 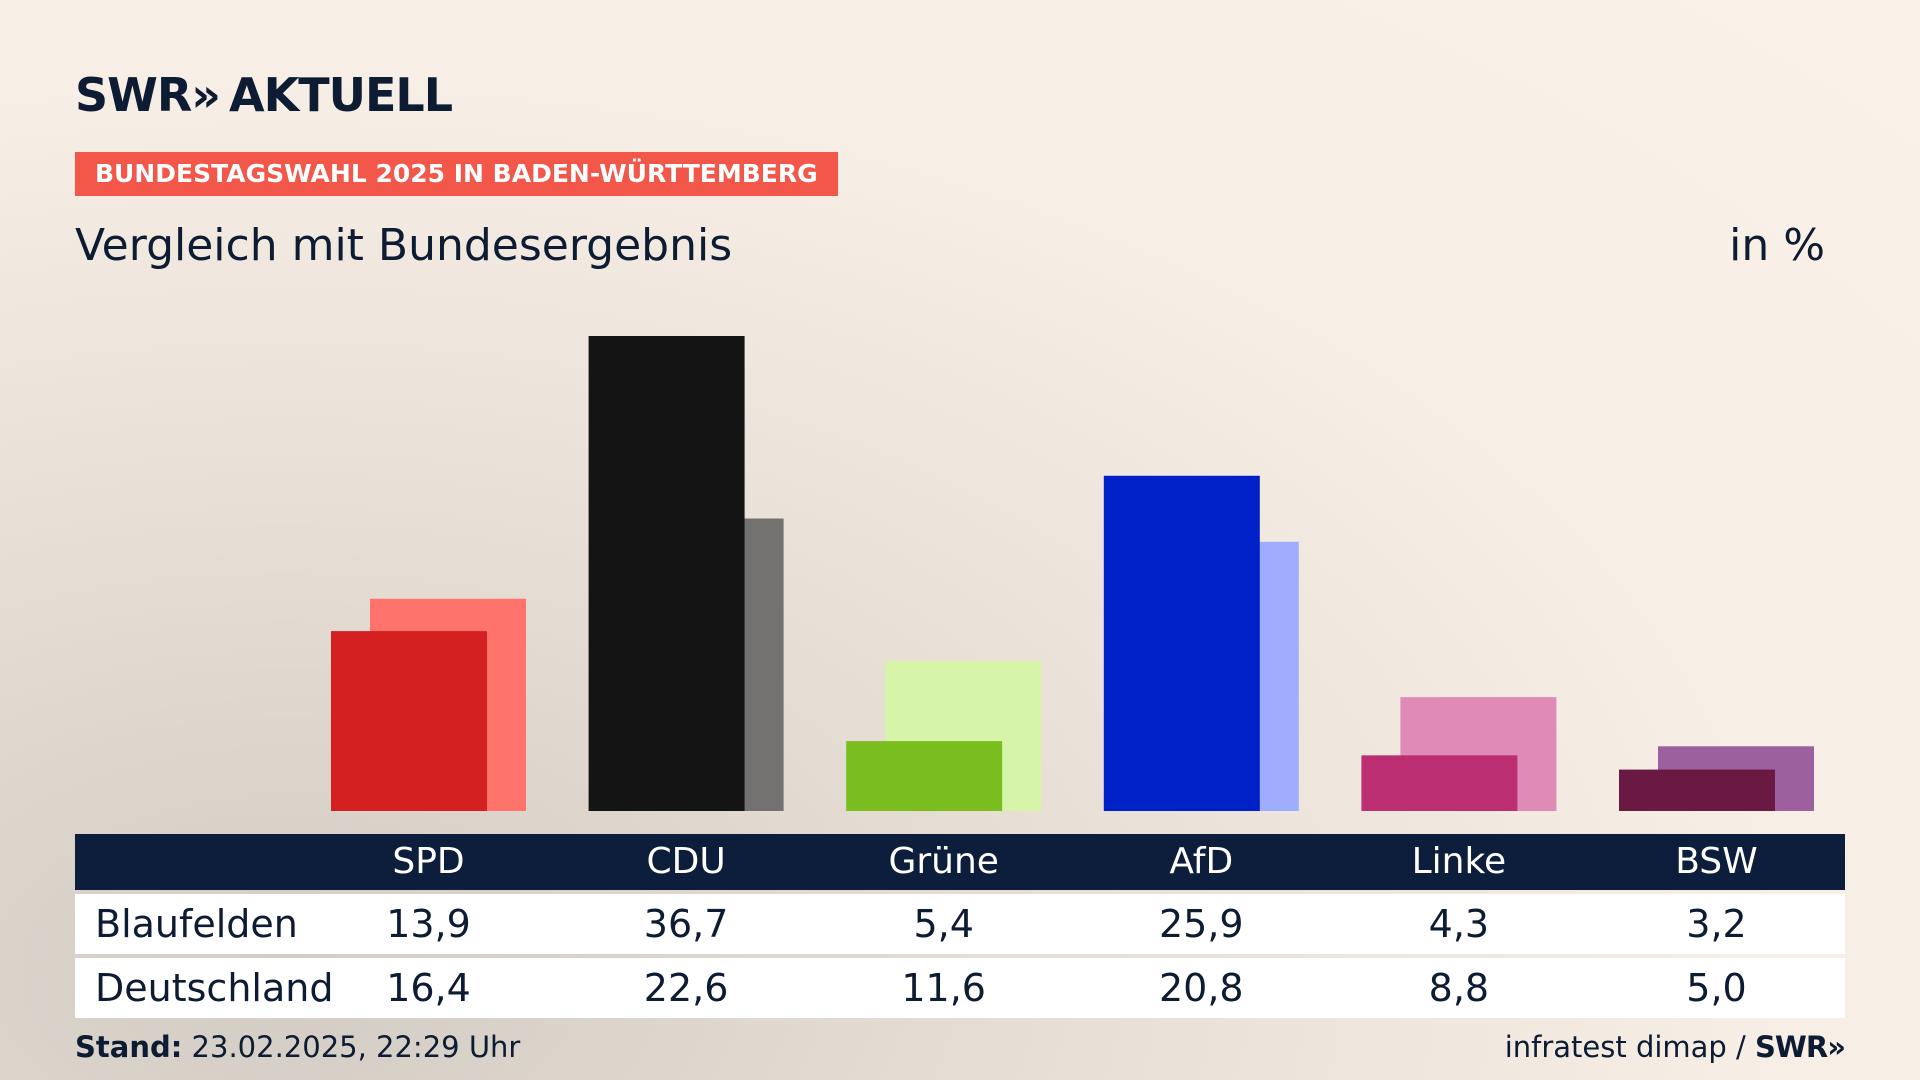 What do you see at coordinates (1459, 861) in the screenshot?
I see `column-header-linke: Linke` at bounding box center [1459, 861].